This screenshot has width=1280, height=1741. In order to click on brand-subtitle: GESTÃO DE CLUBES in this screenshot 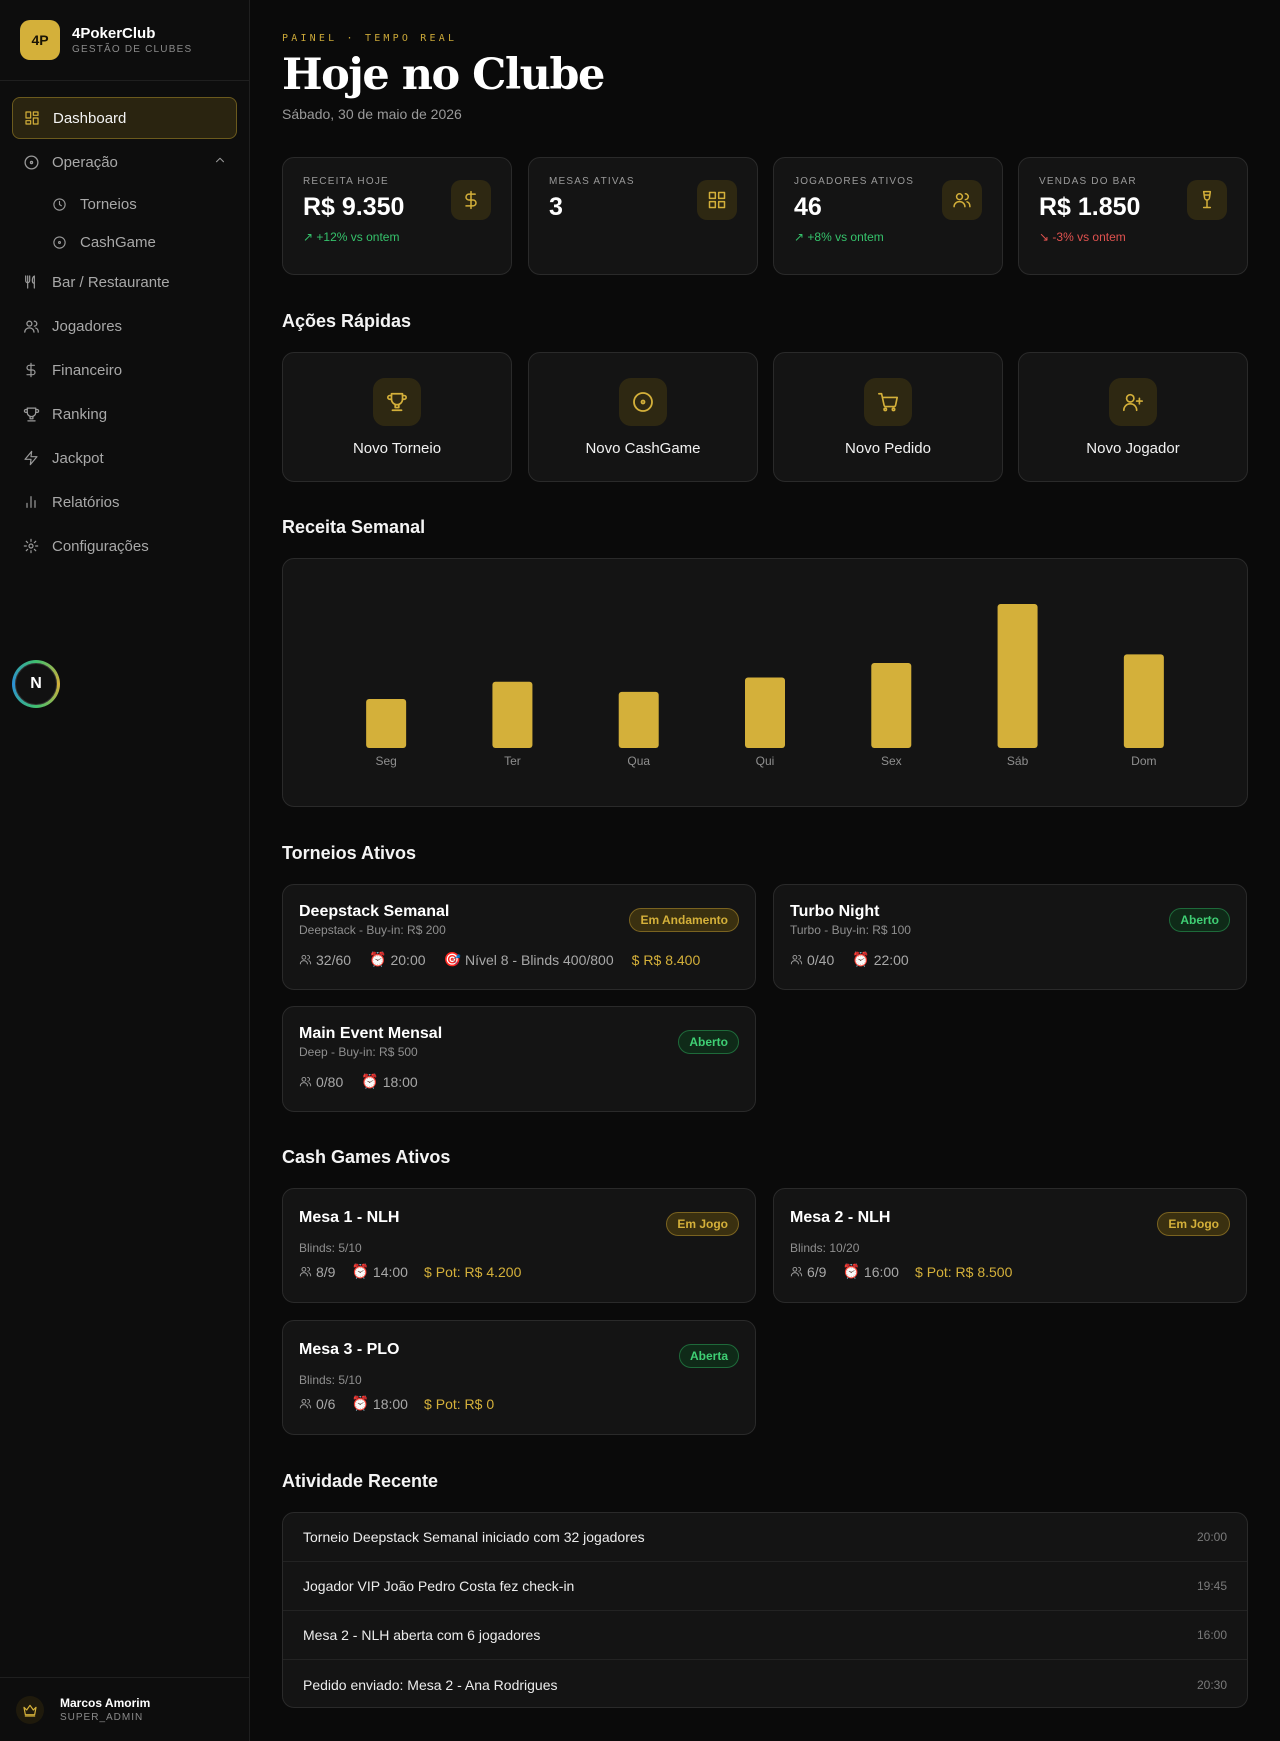, I will do `click(132, 49)`.